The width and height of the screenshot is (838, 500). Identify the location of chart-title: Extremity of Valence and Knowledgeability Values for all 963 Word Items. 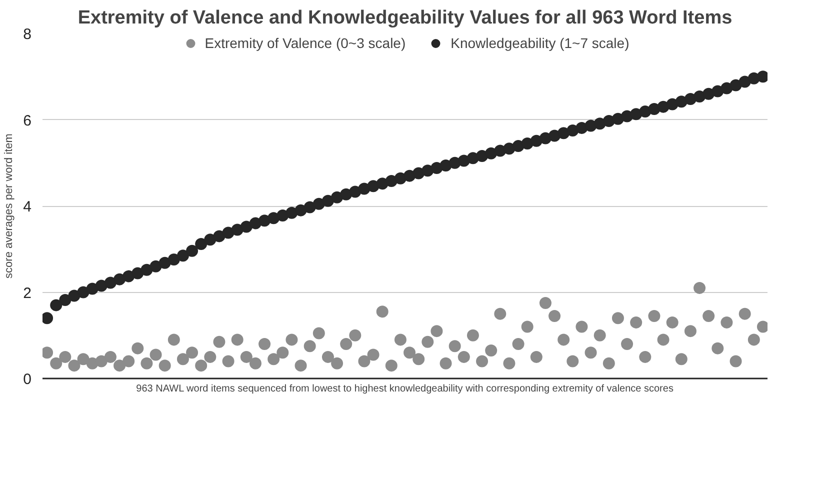
(405, 18).